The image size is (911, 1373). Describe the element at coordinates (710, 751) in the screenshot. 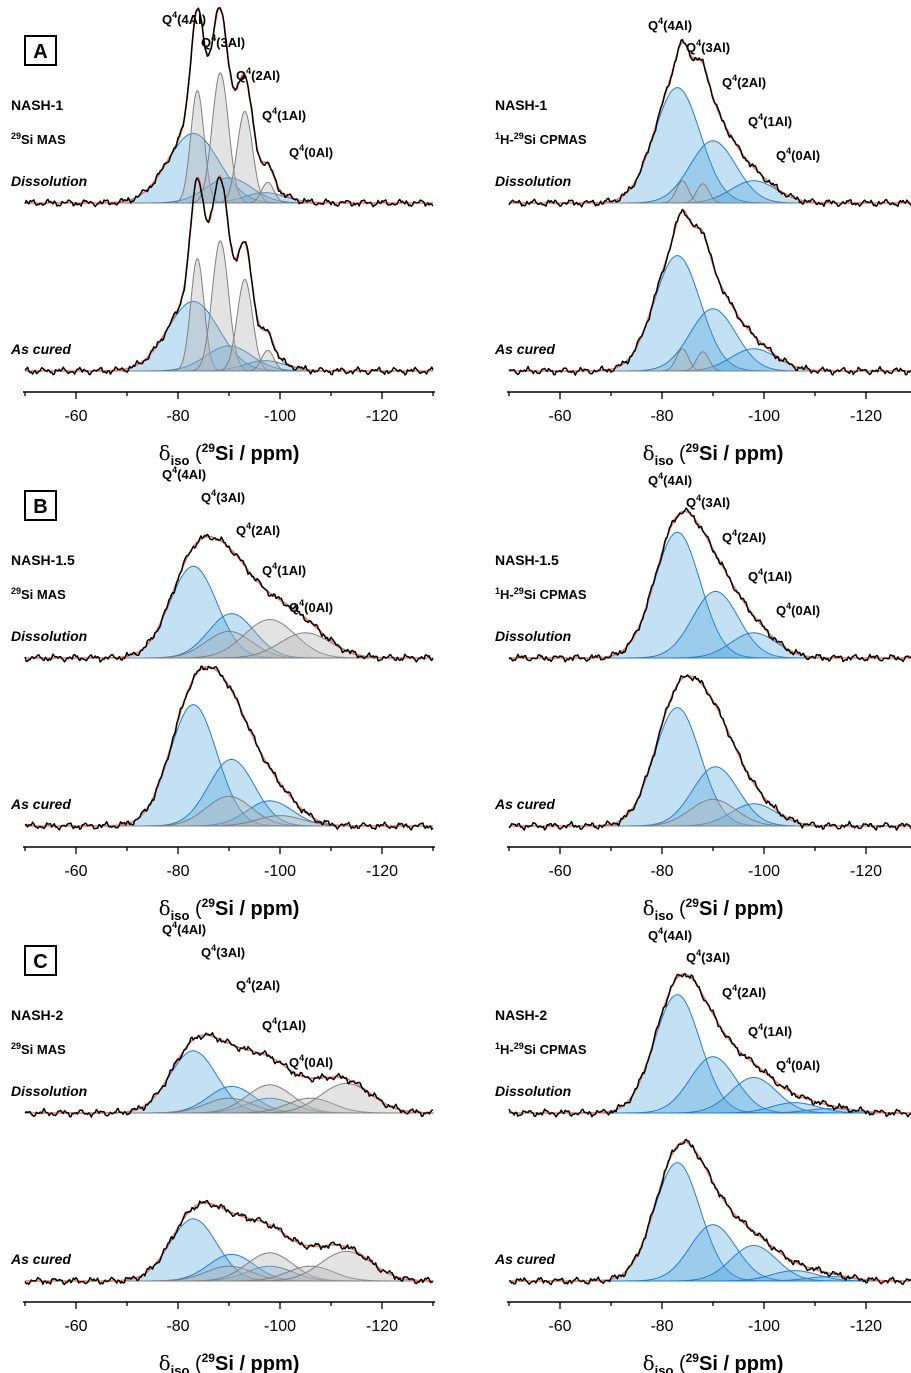

I see `fit-curve` at that location.